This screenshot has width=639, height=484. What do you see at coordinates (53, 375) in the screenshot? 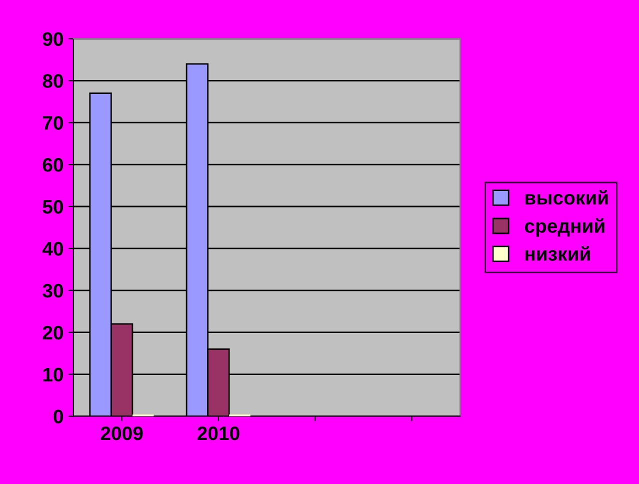
I see `y-tick-label: 10` at bounding box center [53, 375].